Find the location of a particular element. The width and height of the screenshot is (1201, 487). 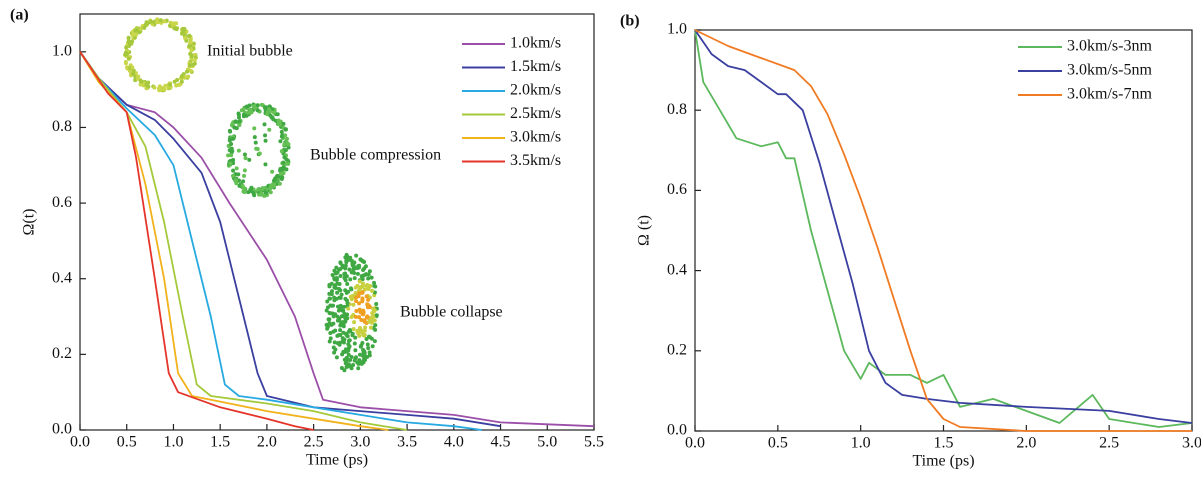

x-tick-label: 2.5 is located at coordinates (314, 442).